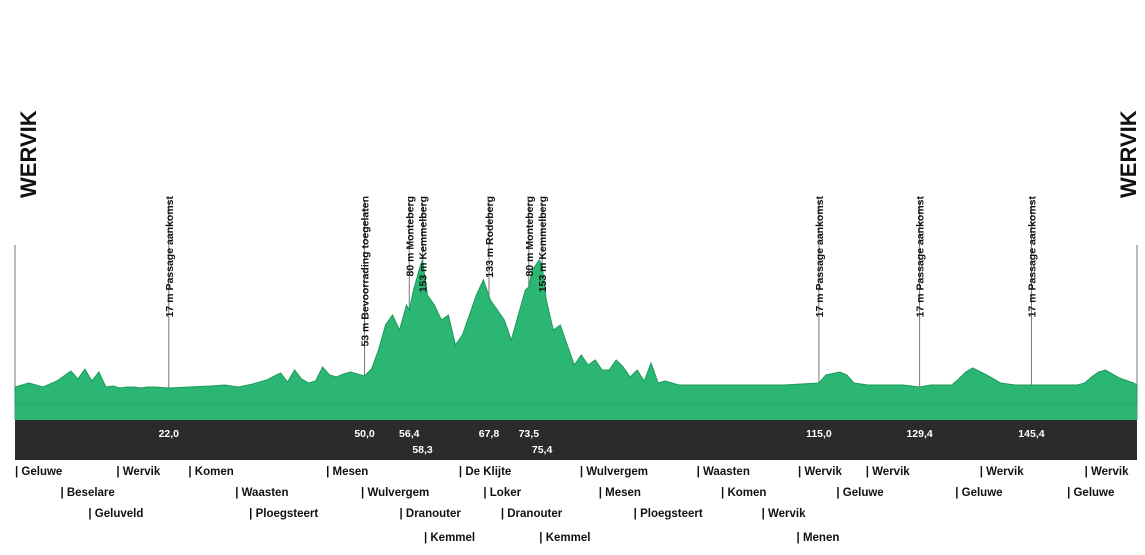  Describe the element at coordinates (1031, 434) in the screenshot. I see `km-label: 145,4` at that location.